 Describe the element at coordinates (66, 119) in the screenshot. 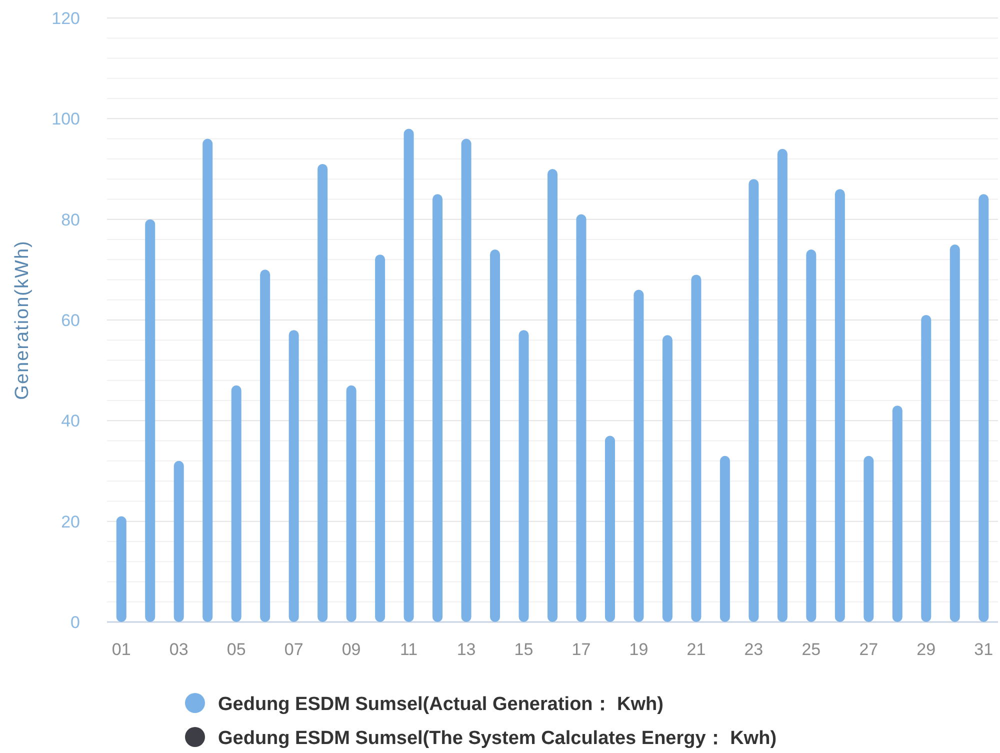

I see `y-tick-label: 100` at that location.